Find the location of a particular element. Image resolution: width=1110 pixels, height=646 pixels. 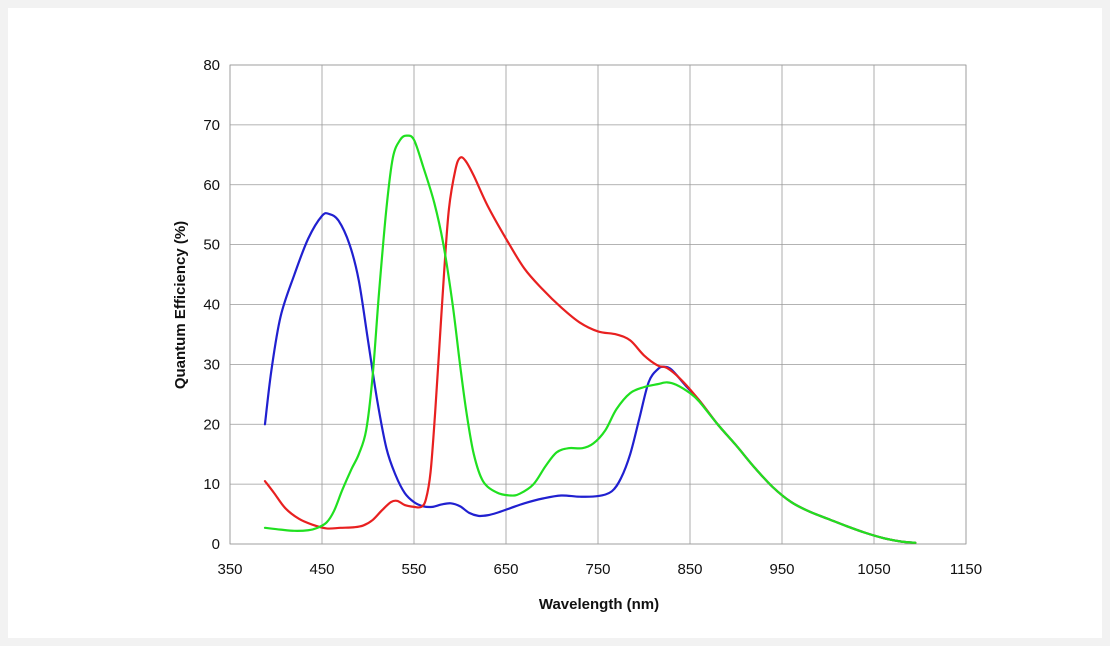

x-tick-label: 1150 is located at coordinates (966, 569).